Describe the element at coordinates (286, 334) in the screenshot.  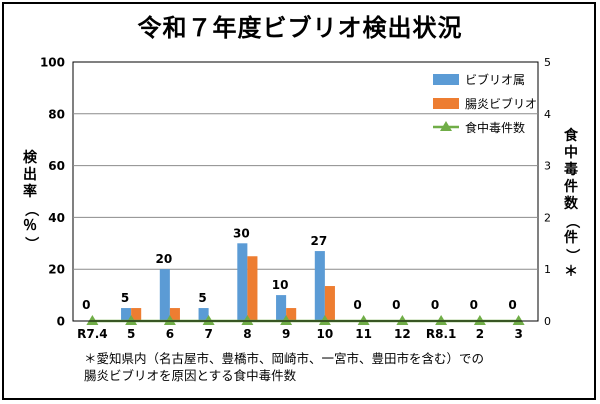
I see `x-tick-label: 9` at that location.